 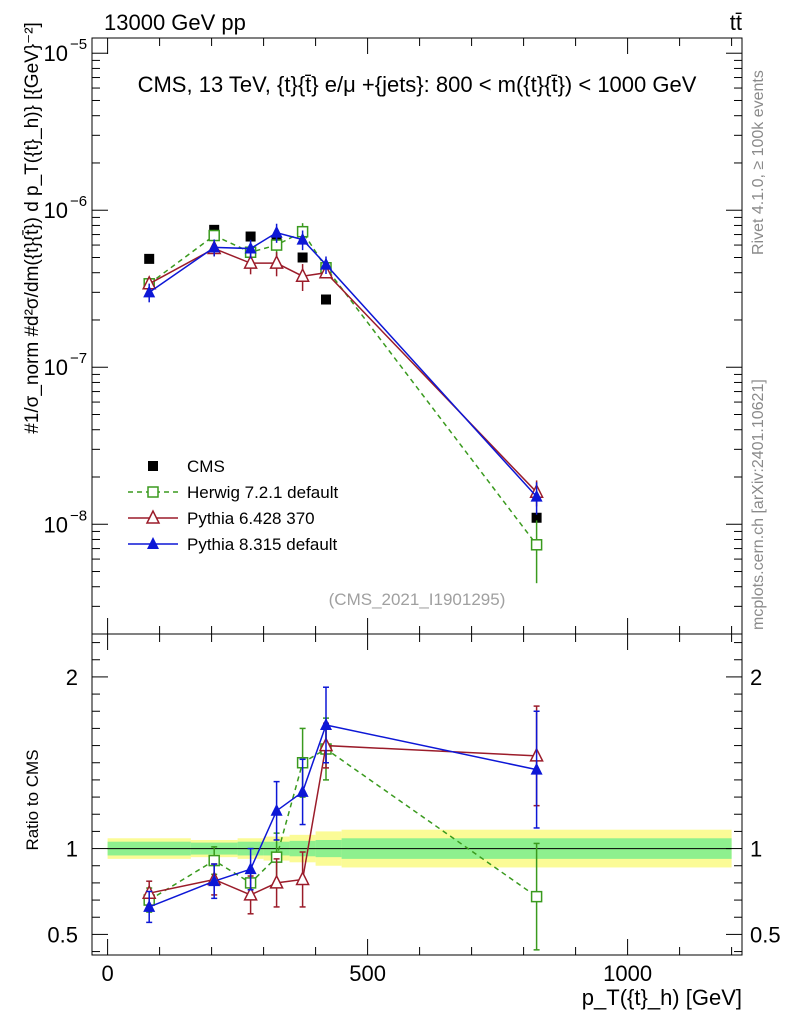 What do you see at coordinates (758, 504) in the screenshot?
I see `mcplots-label: mcplots.cern.ch [arXiv:2401.10621]` at bounding box center [758, 504].